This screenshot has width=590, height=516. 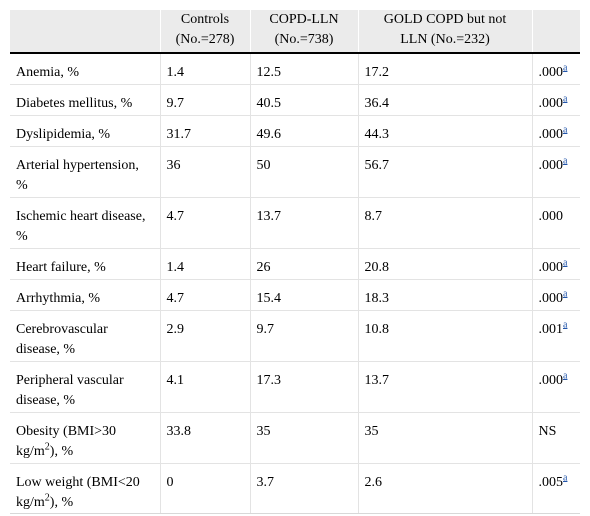 I want to click on cell-copd-lln: 12.5, so click(x=303, y=69).